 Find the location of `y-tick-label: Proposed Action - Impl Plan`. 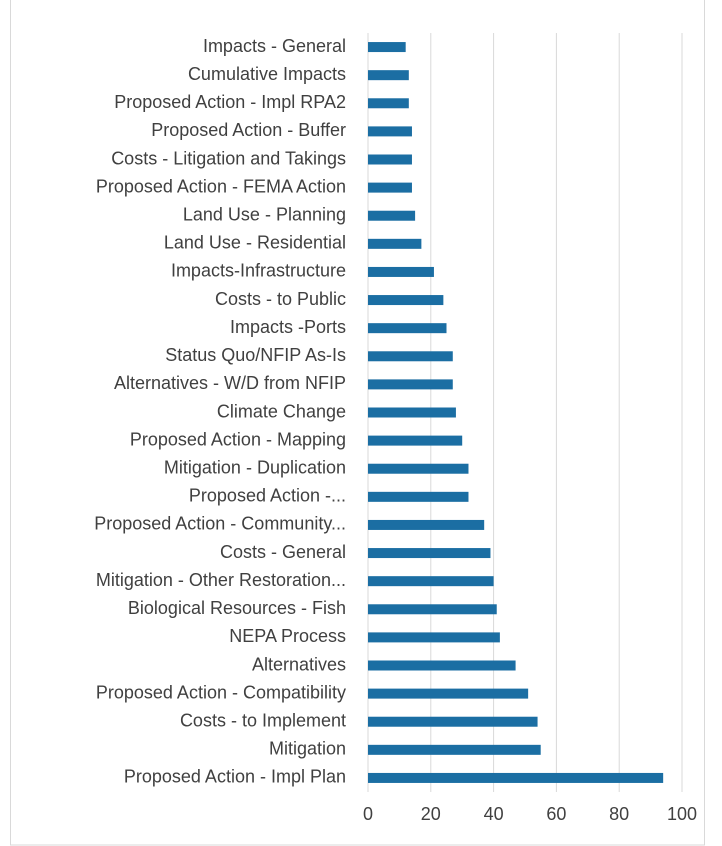

y-tick-label: Proposed Action - Impl Plan is located at coordinates (235, 777).